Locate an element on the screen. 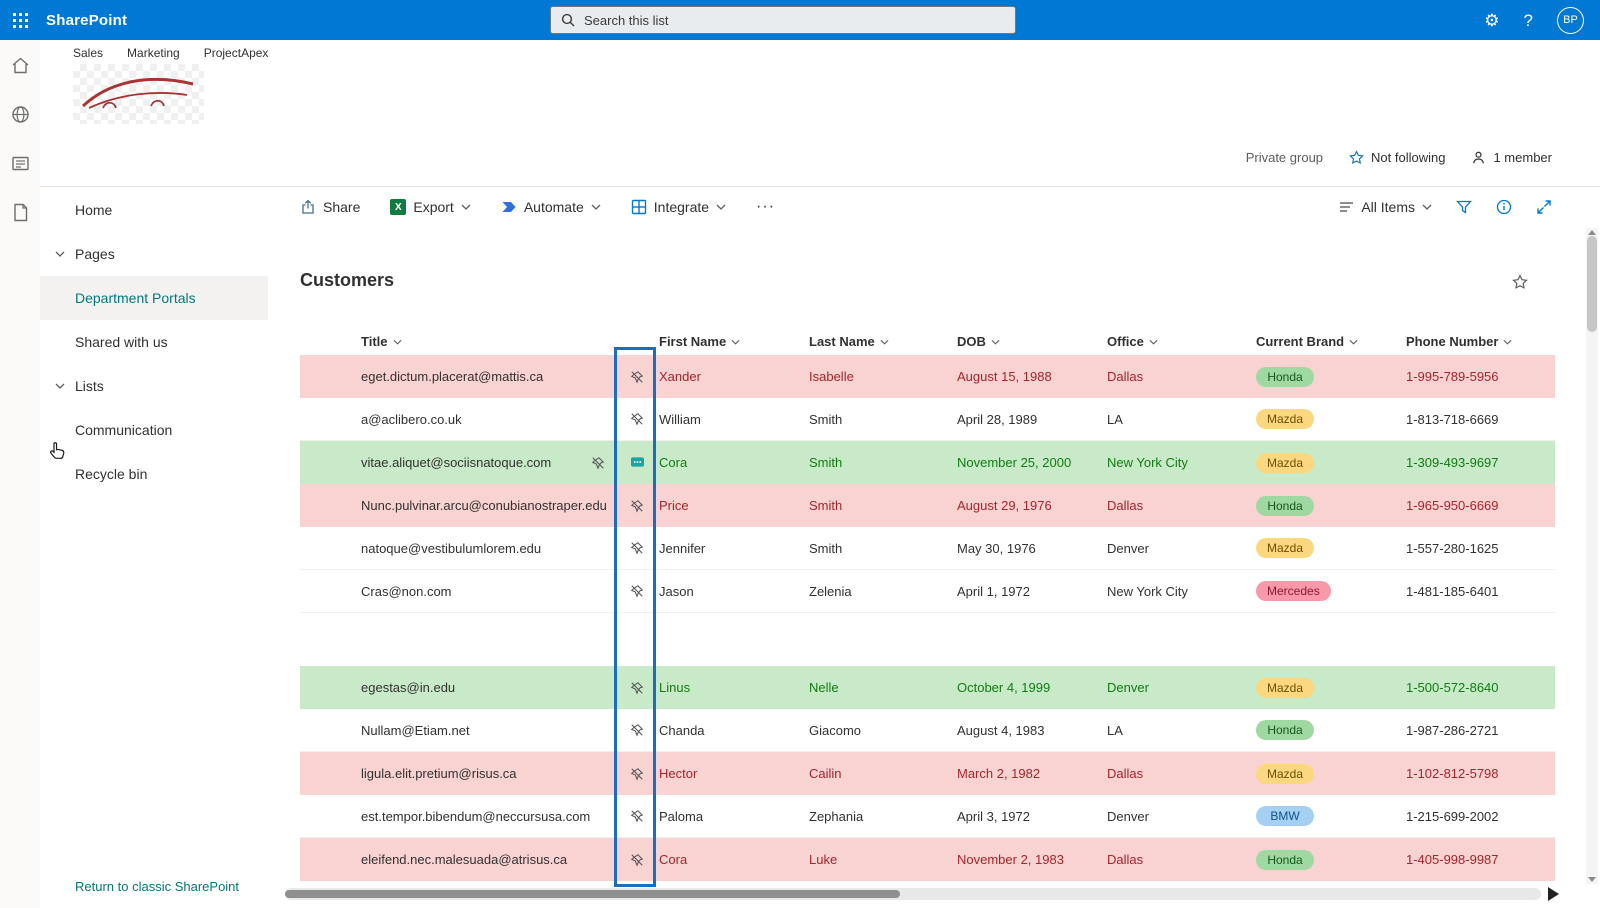  sidebar-item-shared-with-us: Shared with us is located at coordinates (154, 342).